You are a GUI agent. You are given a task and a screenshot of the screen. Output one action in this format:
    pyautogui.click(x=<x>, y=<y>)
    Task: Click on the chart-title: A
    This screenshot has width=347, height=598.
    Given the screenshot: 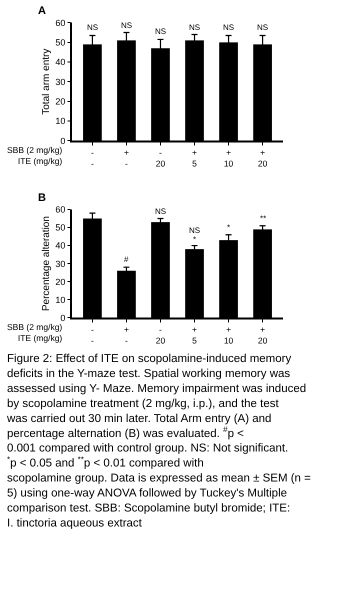 What is the action you would take?
    pyautogui.click(x=42, y=11)
    